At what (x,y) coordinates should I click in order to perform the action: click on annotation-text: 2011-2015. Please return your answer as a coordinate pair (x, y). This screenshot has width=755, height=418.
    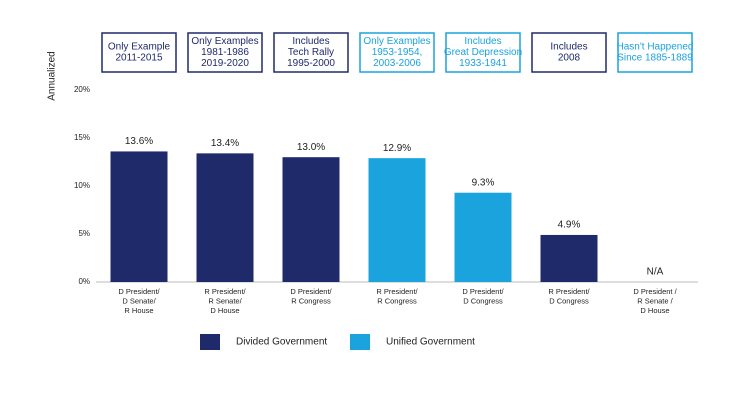
    Looking at the image, I should click on (139, 58).